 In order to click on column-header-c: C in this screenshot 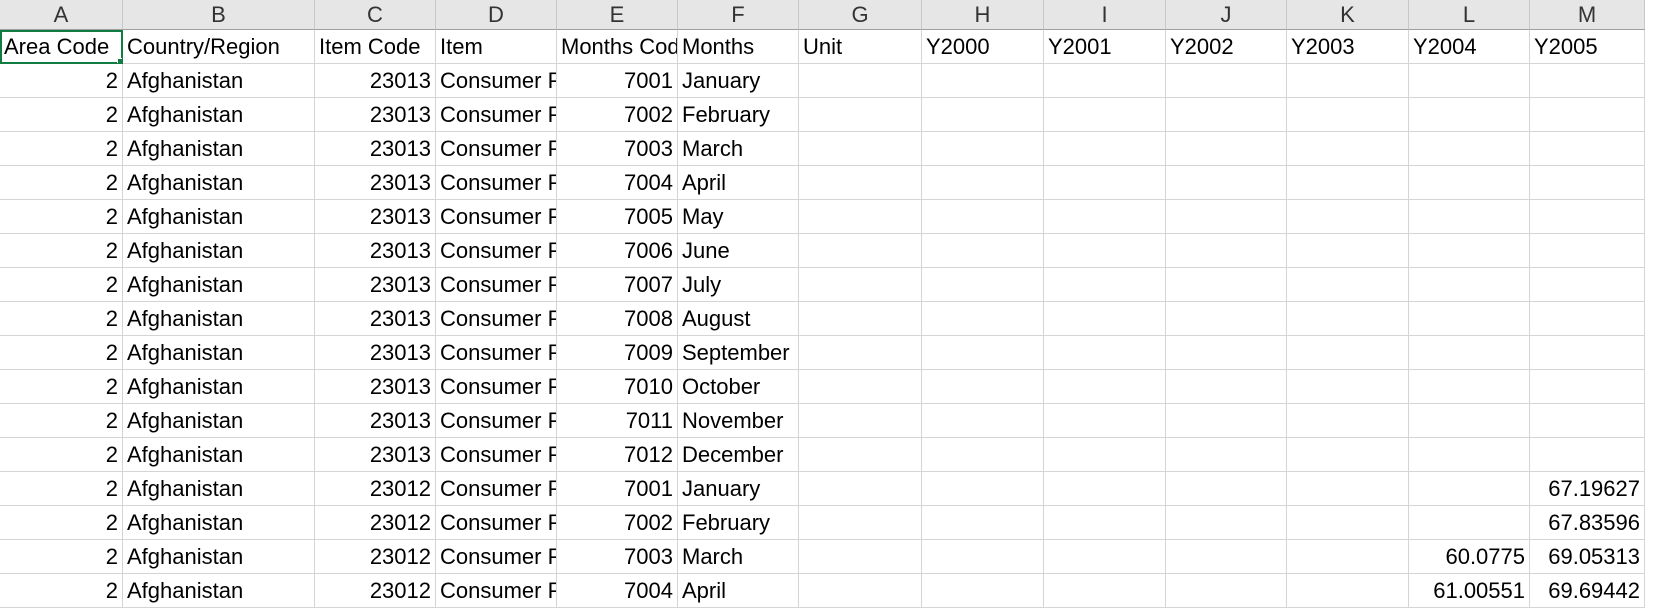, I will do `click(375, 15)`.